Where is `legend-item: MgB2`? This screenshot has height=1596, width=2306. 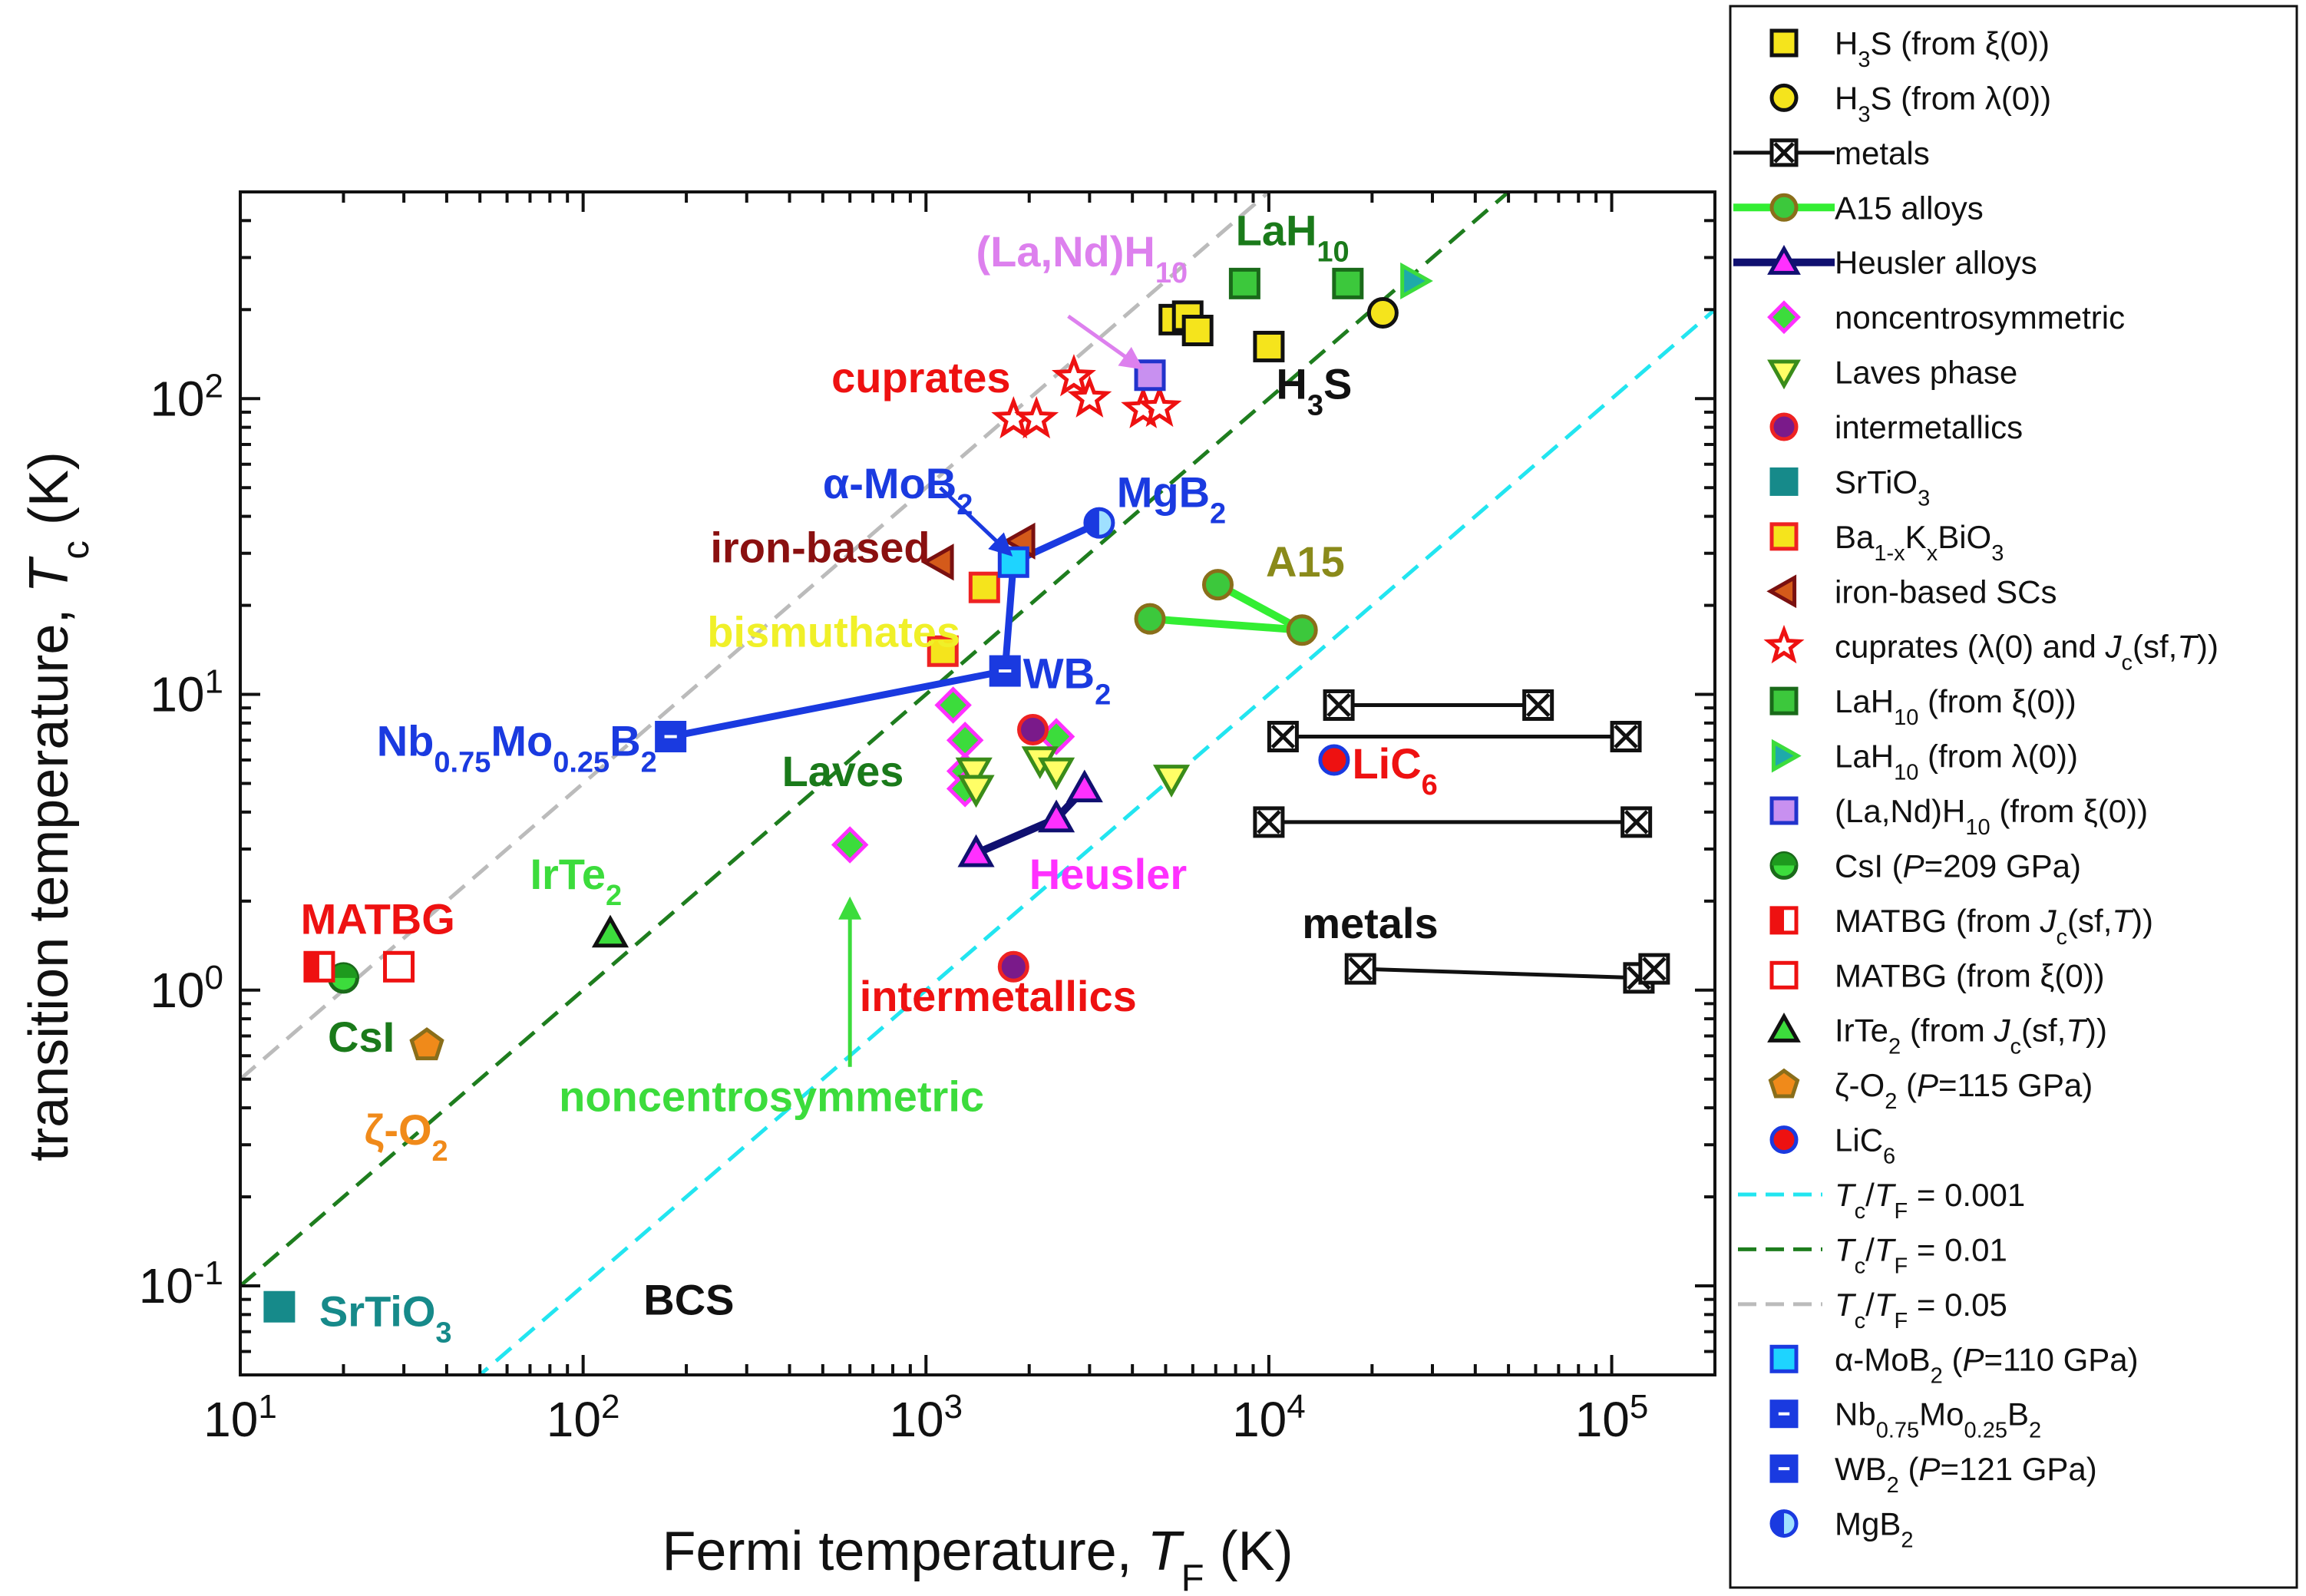 legend-item: MgB2 is located at coordinates (1841, 1529).